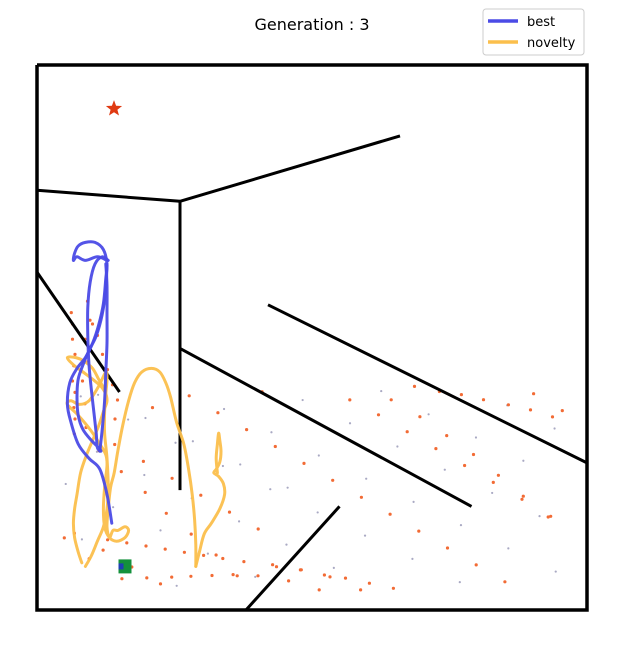 The width and height of the screenshot is (624, 648). I want to click on trajectories, so click(146, 404).